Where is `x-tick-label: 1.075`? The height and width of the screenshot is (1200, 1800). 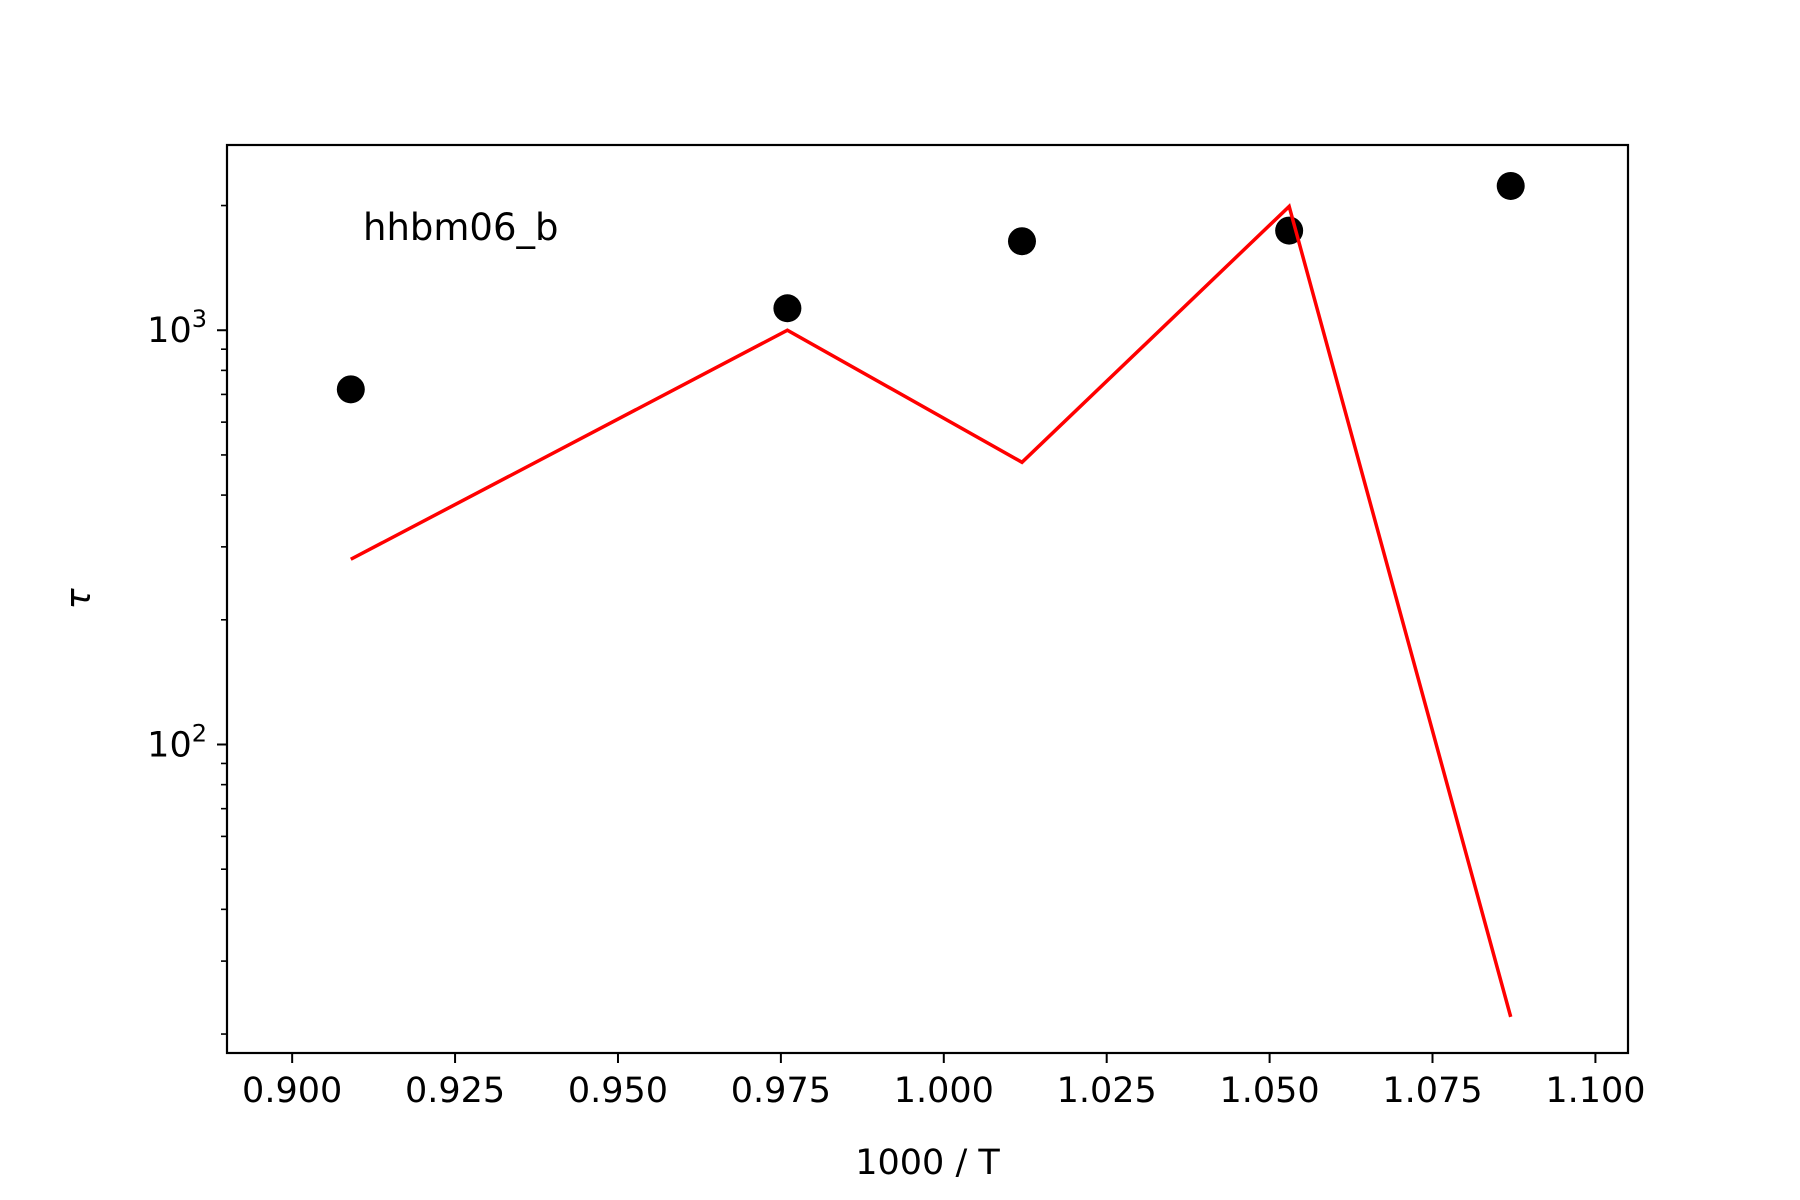 x-tick-label: 1.075 is located at coordinates (1432, 1091).